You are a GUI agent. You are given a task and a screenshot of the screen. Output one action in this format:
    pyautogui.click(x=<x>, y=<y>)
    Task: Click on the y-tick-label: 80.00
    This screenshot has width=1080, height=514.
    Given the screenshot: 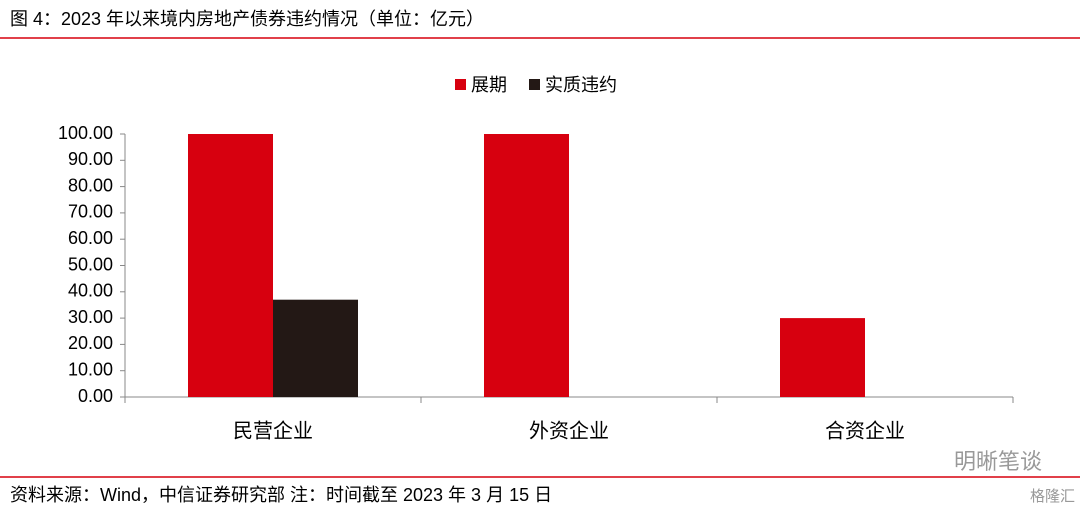 What is the action you would take?
    pyautogui.click(x=90, y=185)
    